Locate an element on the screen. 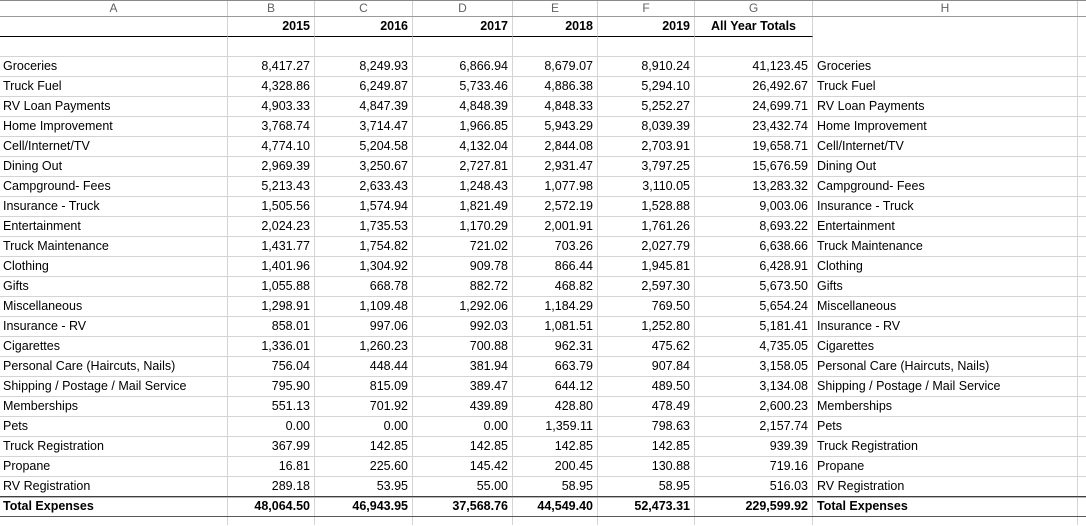 This screenshot has height=526, width=1086. value-2016-cell: 997.06 is located at coordinates (364, 326).